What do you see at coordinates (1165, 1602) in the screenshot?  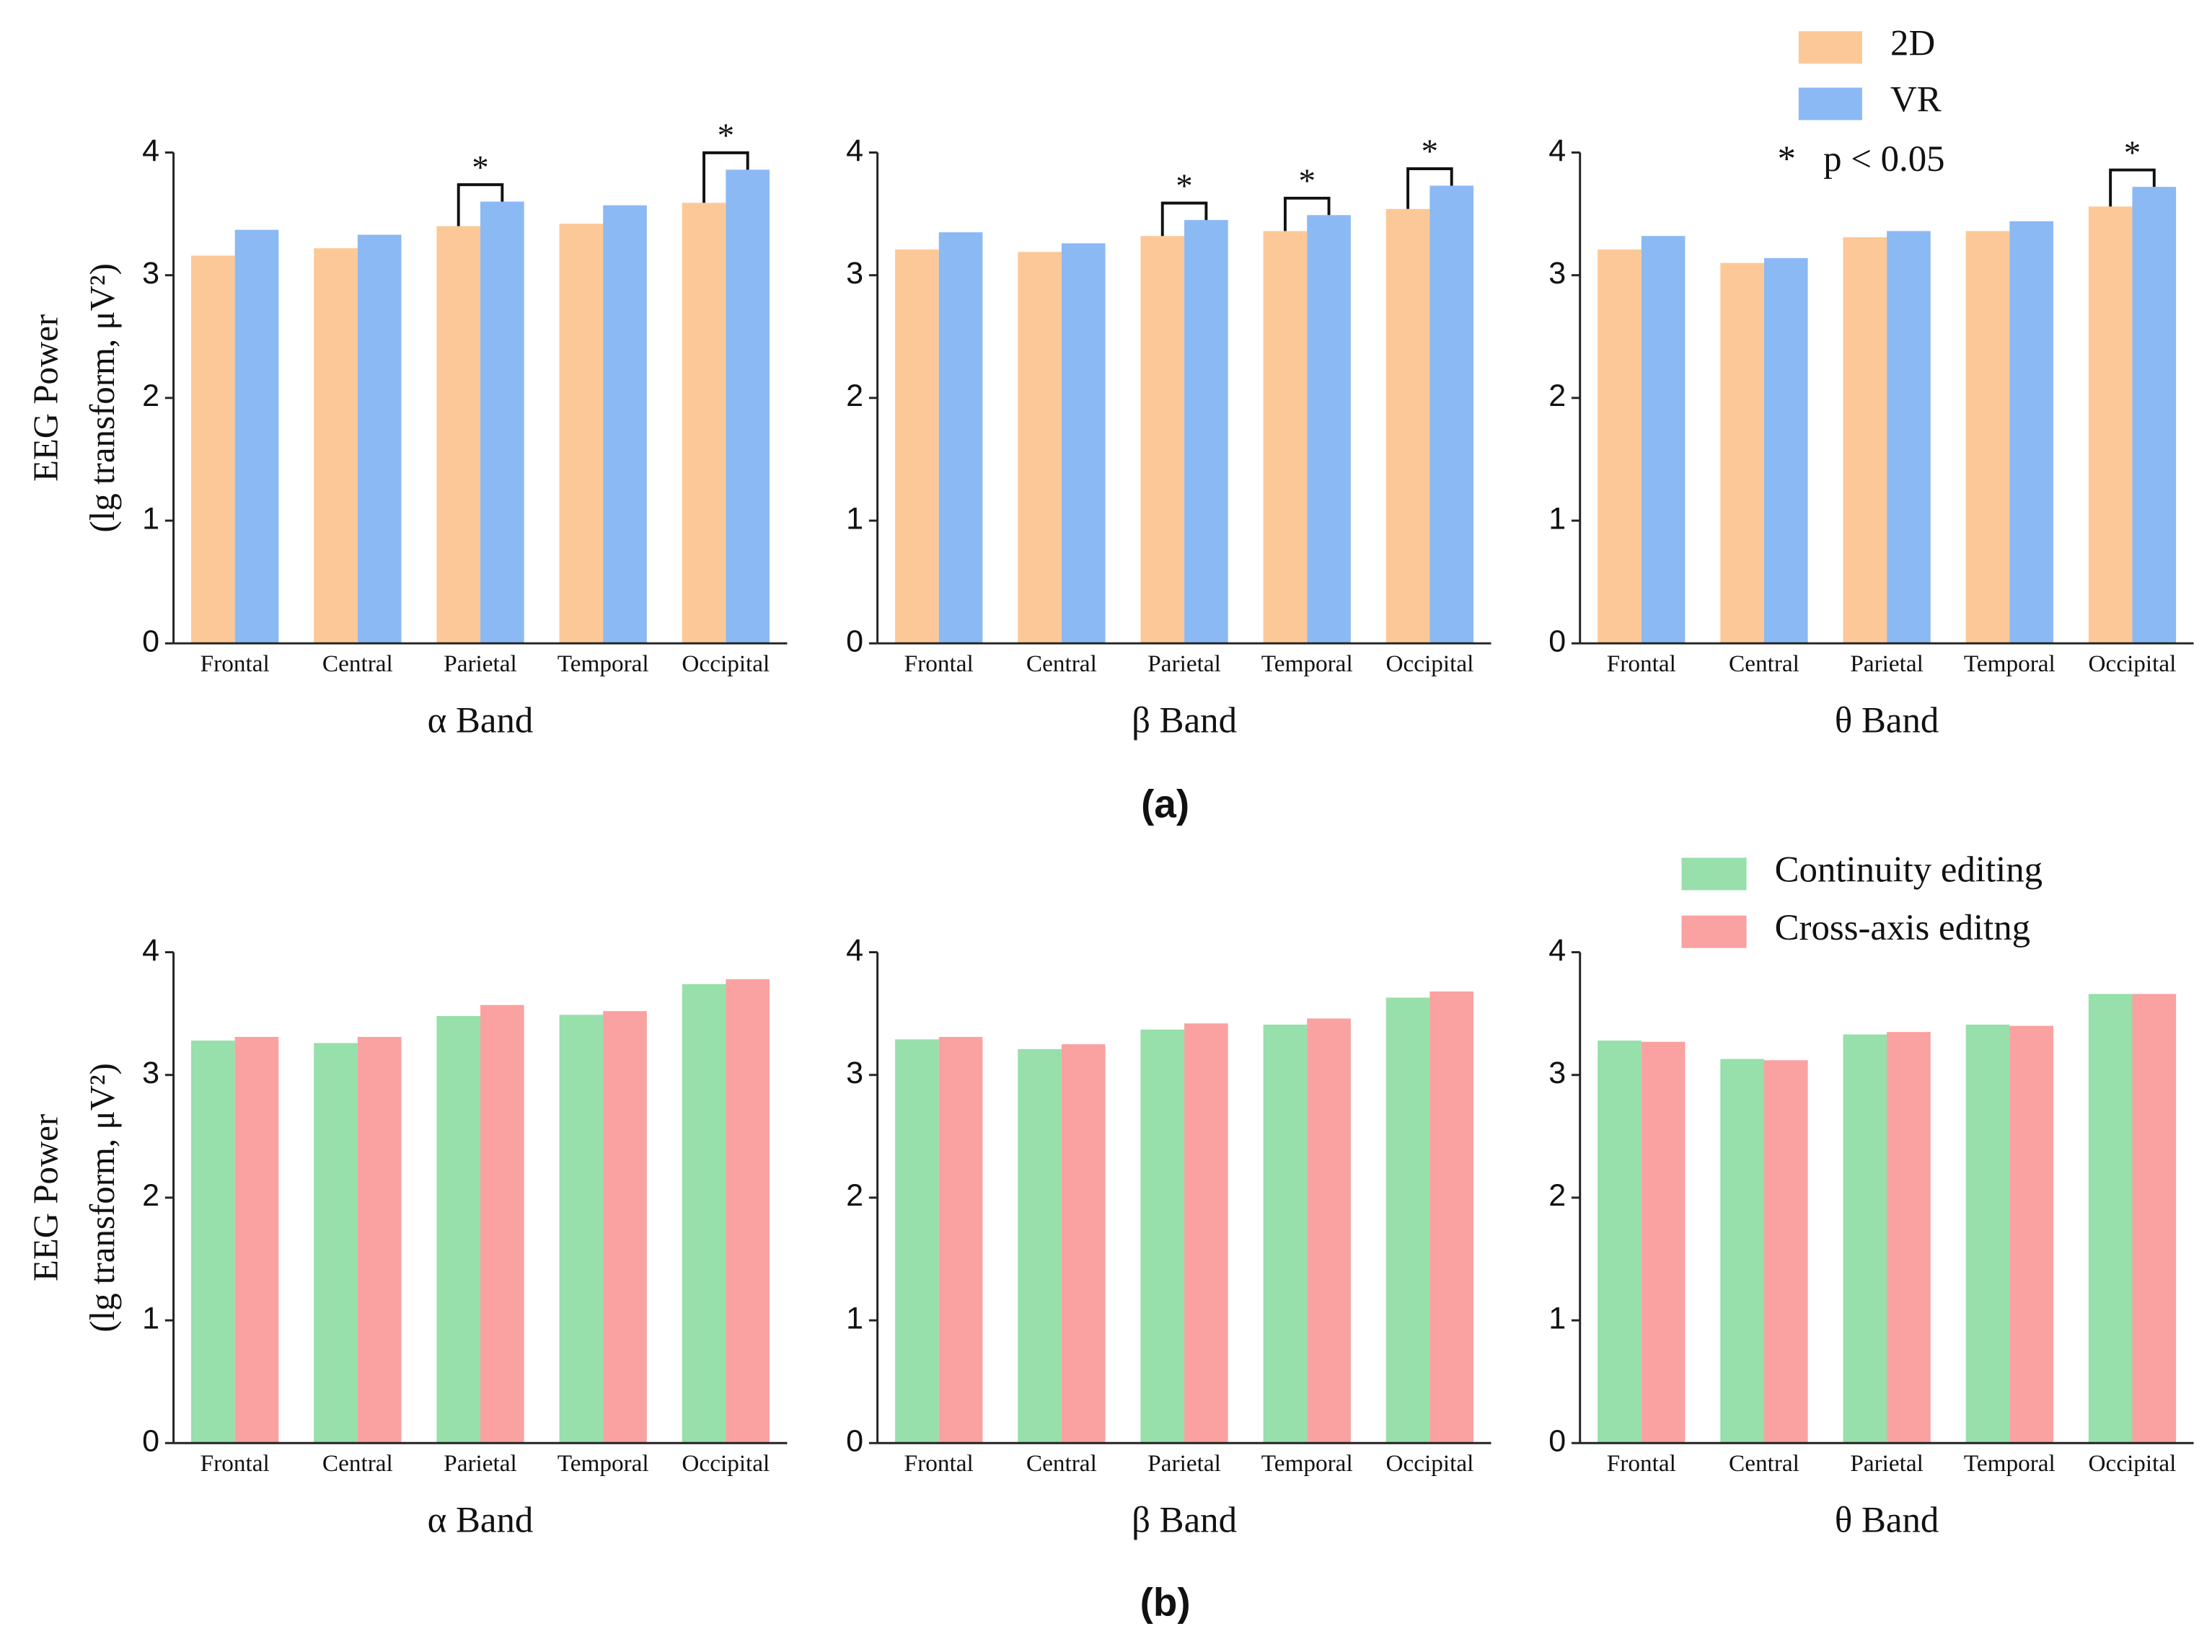 I see `panel-caption: (b)` at bounding box center [1165, 1602].